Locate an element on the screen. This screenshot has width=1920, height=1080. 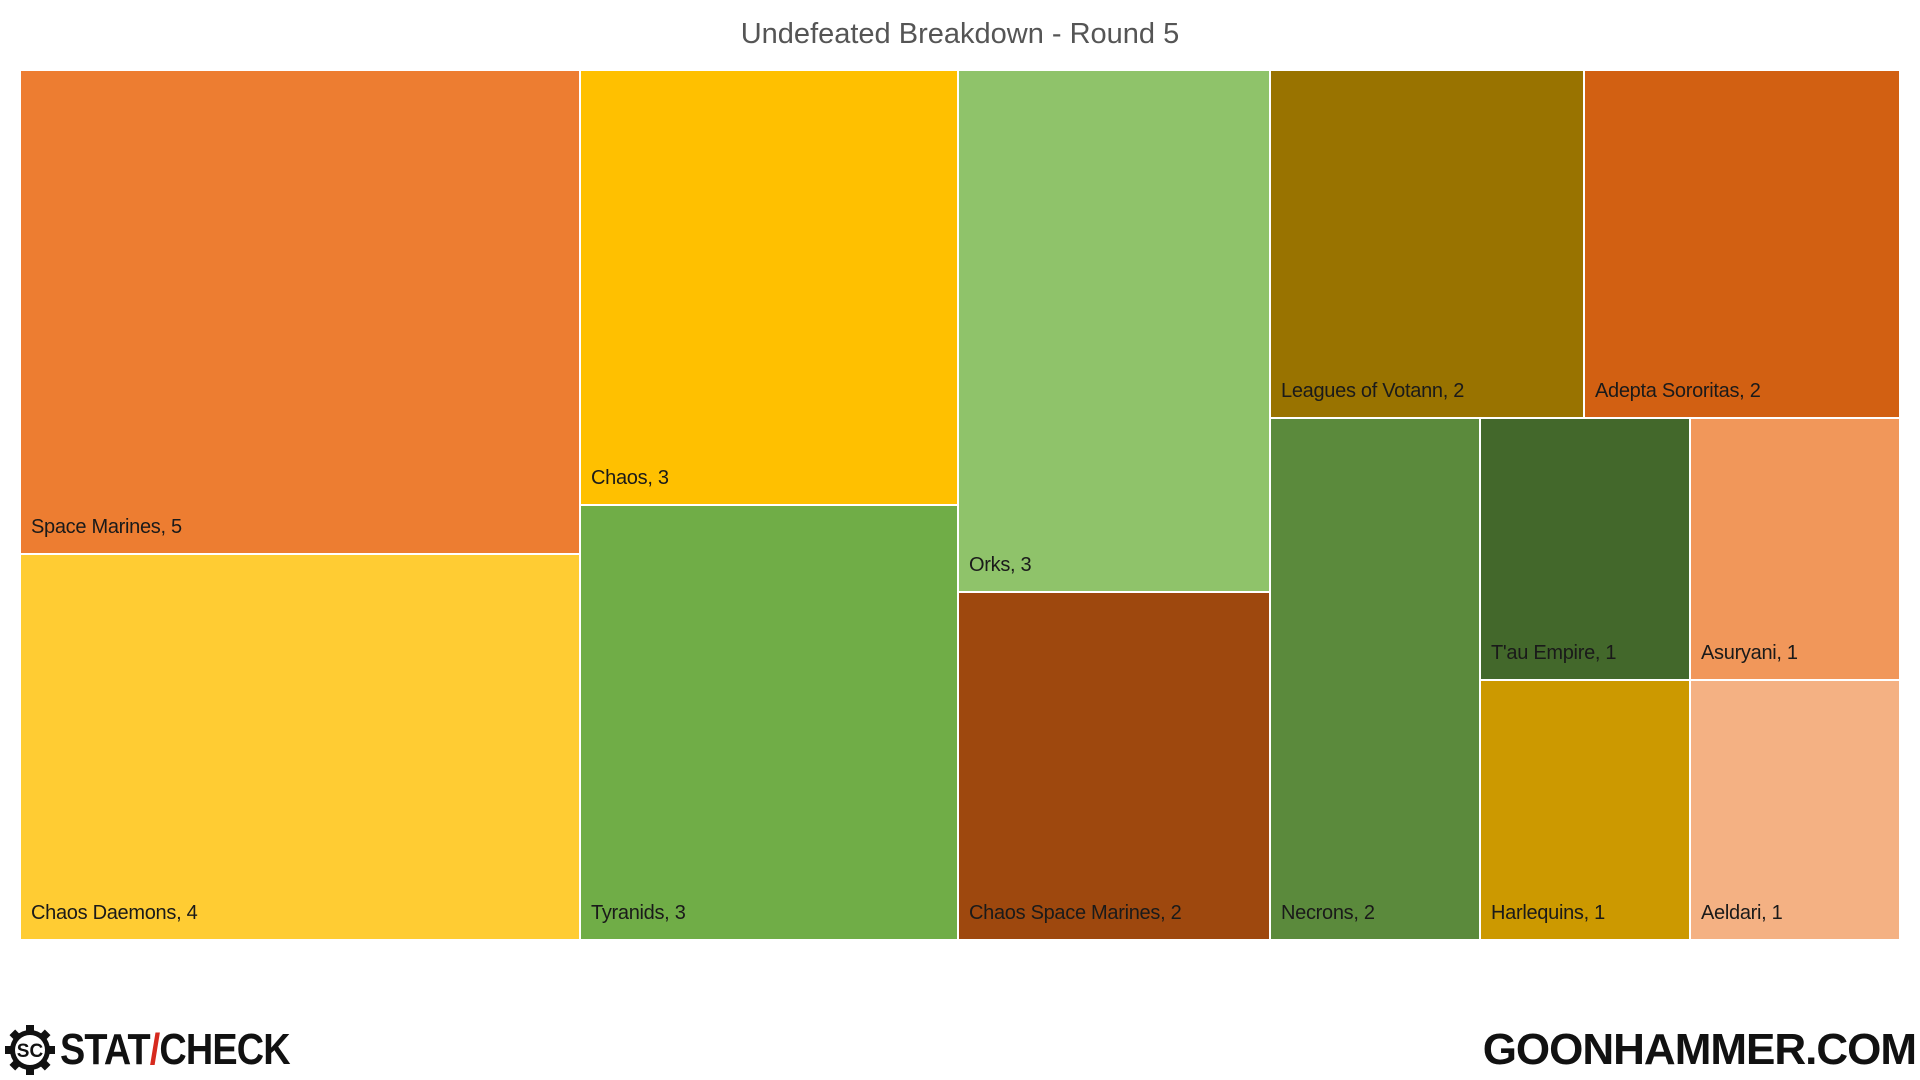
treemap-tile-asuryani: Asuryani, 1 is located at coordinates (1795, 549).